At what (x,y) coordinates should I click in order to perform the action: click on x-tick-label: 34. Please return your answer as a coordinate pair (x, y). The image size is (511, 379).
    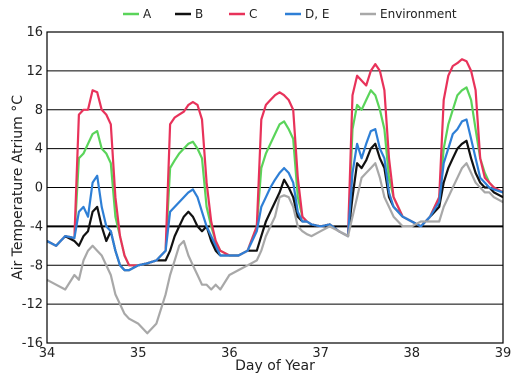
    Looking at the image, I should click on (47, 353).